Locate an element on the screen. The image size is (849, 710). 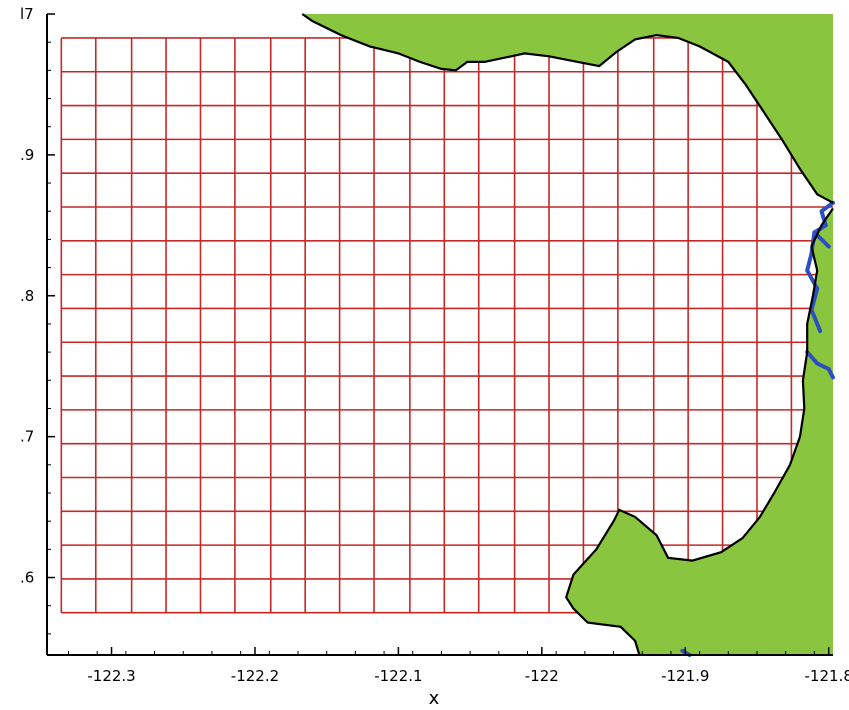
x-tick-label: -121.8 is located at coordinates (827, 676).